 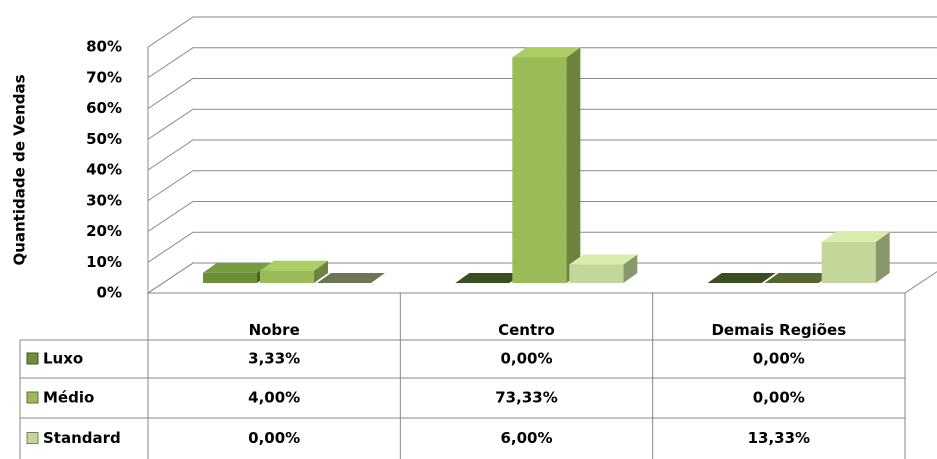 What do you see at coordinates (104, 47) in the screenshot?
I see `y-tick-label: 80%` at bounding box center [104, 47].